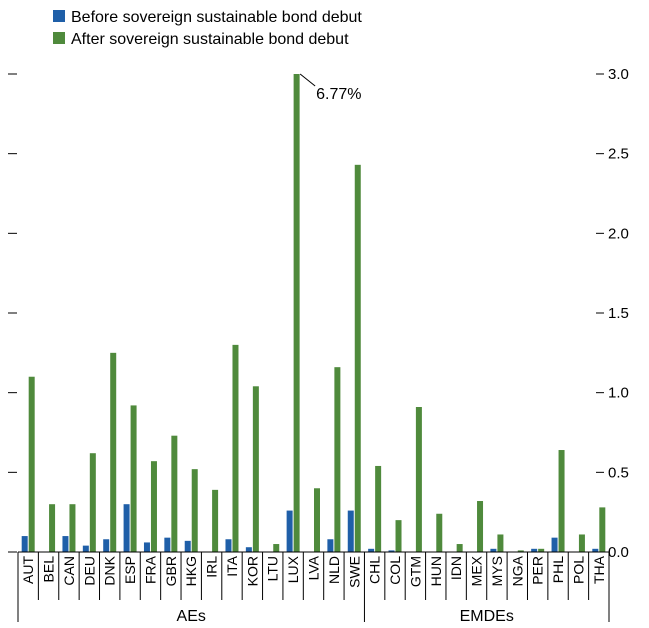 The image size is (649, 628). What do you see at coordinates (89, 571) in the screenshot?
I see `category-label-DEU: DEU` at bounding box center [89, 571].